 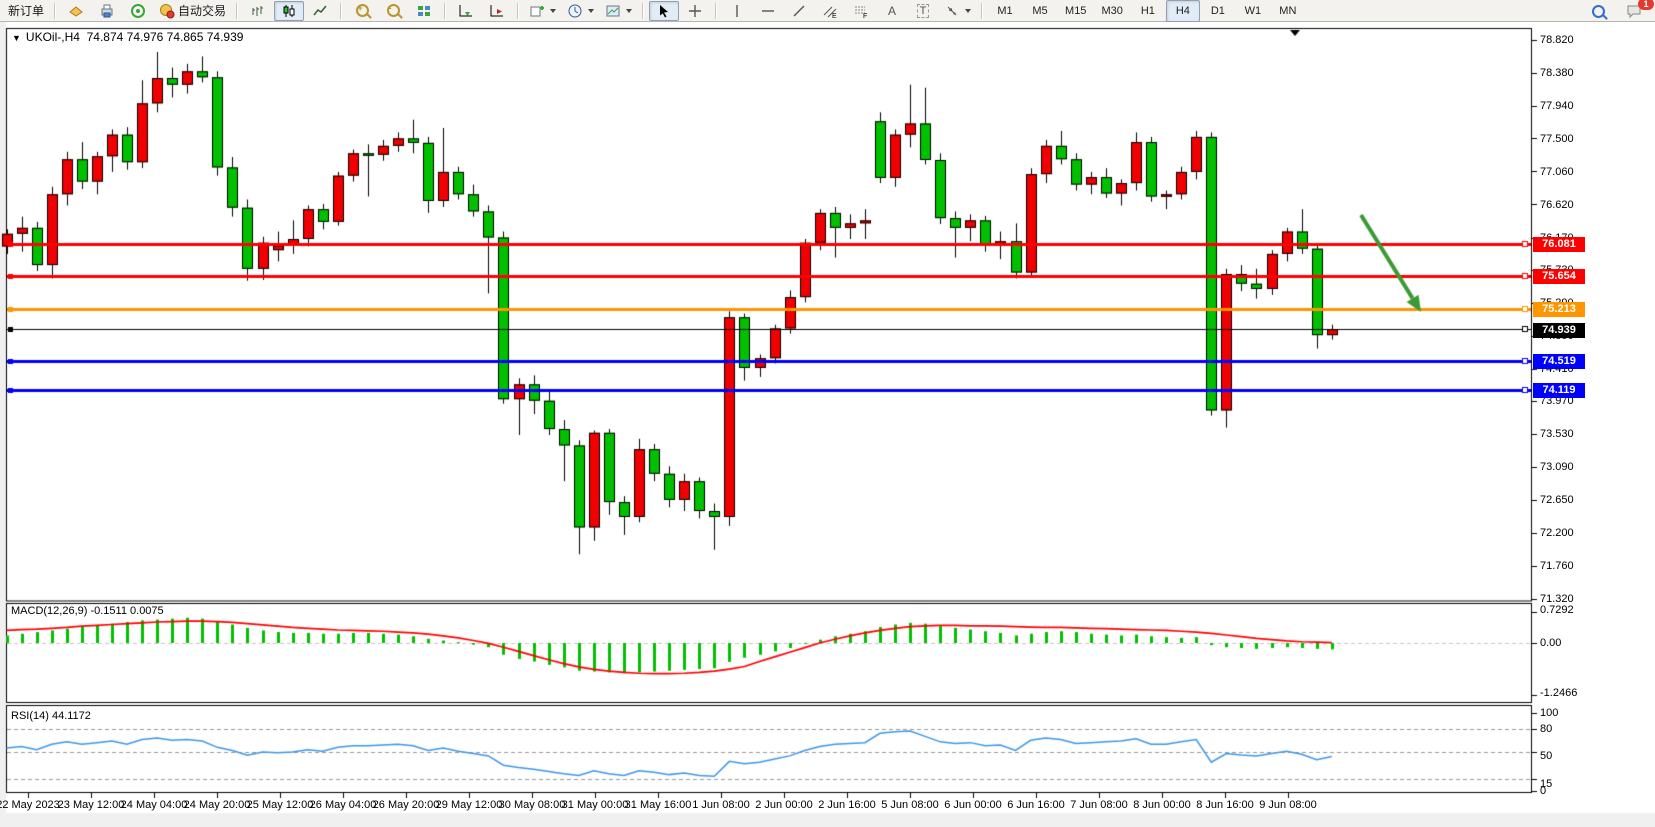 What do you see at coordinates (1543, 791) in the screenshot?
I see `rsi-axis-label: 0` at bounding box center [1543, 791].